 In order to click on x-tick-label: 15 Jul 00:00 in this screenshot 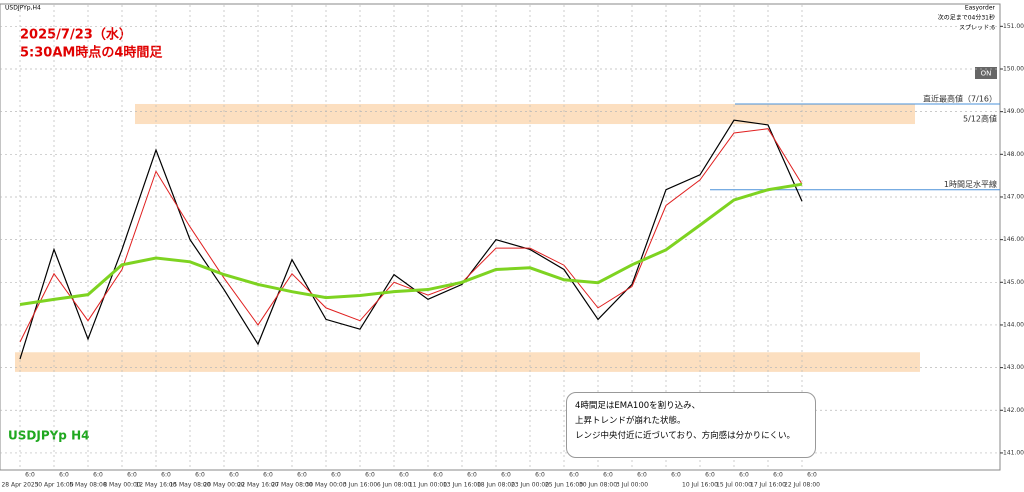, I will do `click(734, 485)`.